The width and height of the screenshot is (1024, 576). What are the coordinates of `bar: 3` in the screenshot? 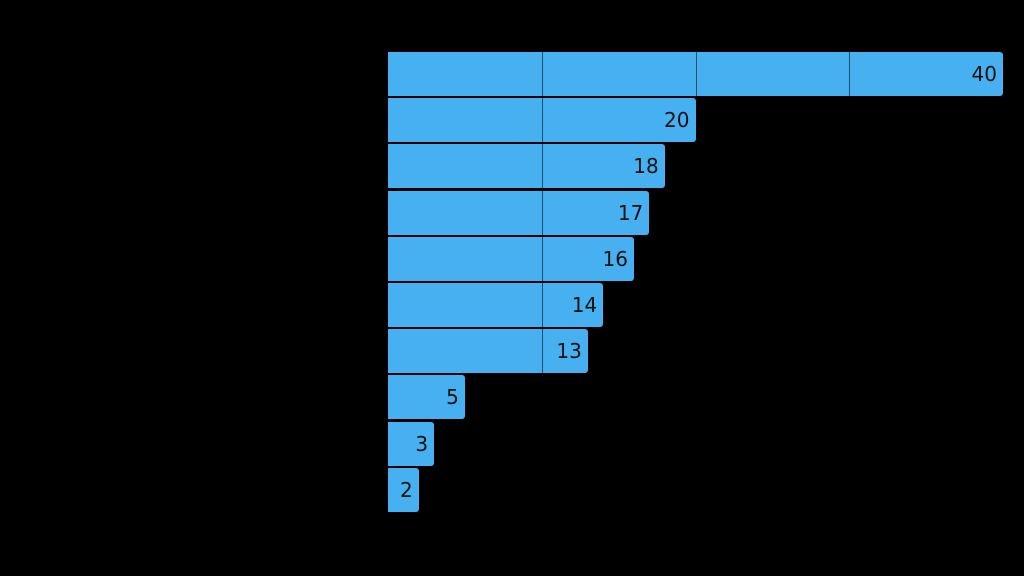 It's located at (411, 443).